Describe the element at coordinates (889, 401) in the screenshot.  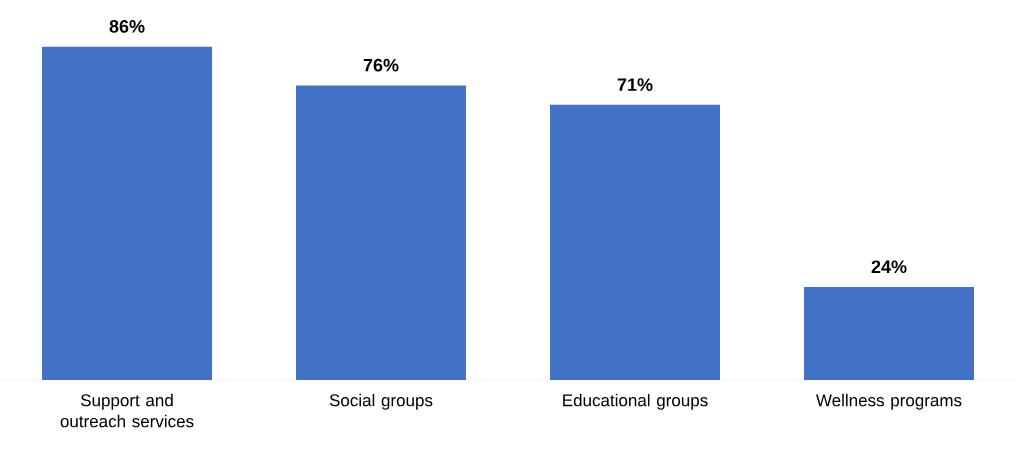
I see `x-tick-label: Wellness programs` at that location.